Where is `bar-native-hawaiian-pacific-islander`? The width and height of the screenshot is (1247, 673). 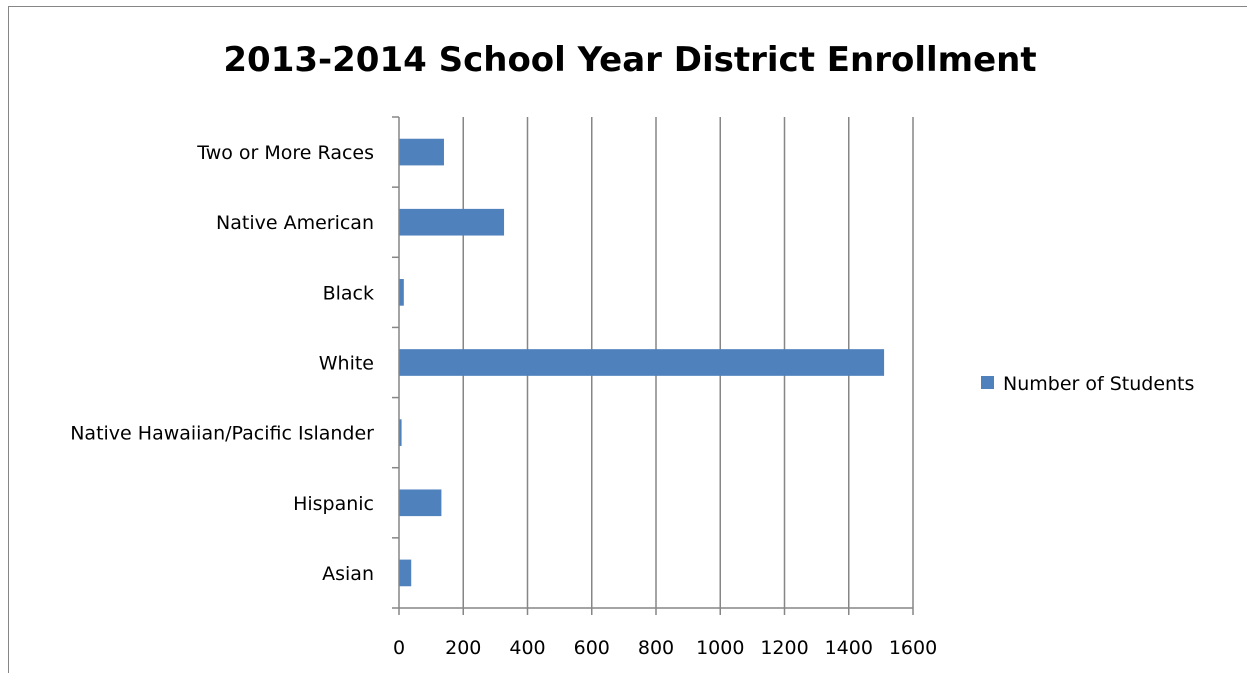 bar-native-hawaiian-pacific-islander is located at coordinates (400, 432).